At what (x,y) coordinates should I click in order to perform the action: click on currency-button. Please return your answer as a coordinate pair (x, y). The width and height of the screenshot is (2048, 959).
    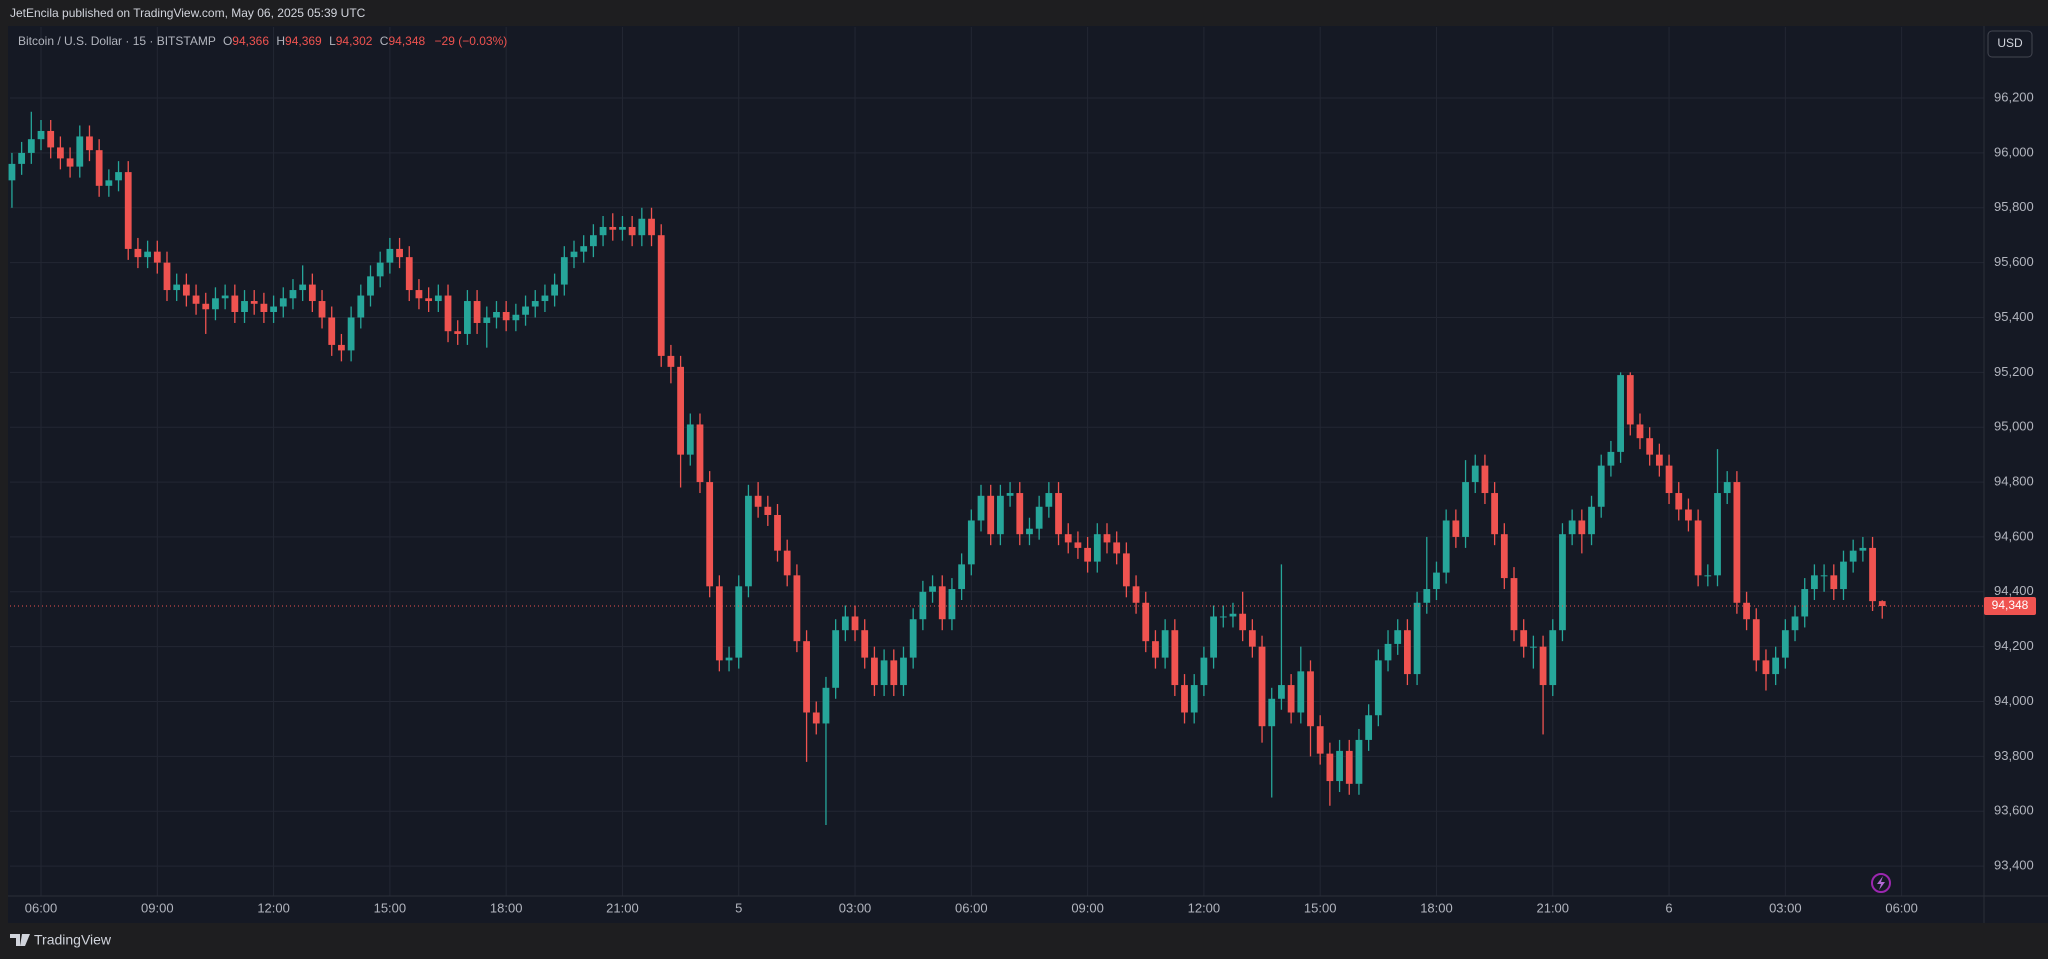
    Looking at the image, I should click on (2010, 44).